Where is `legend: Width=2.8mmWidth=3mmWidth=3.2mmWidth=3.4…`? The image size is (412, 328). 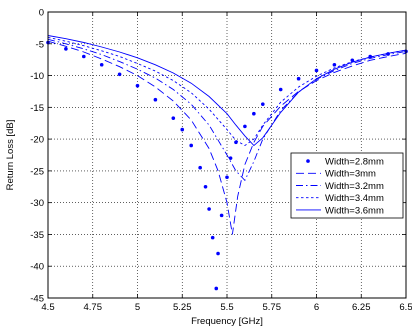 legend: Width=2.8mmWidth=3mmWidth=3.2mmWidth=3.4… is located at coordinates (347, 185).